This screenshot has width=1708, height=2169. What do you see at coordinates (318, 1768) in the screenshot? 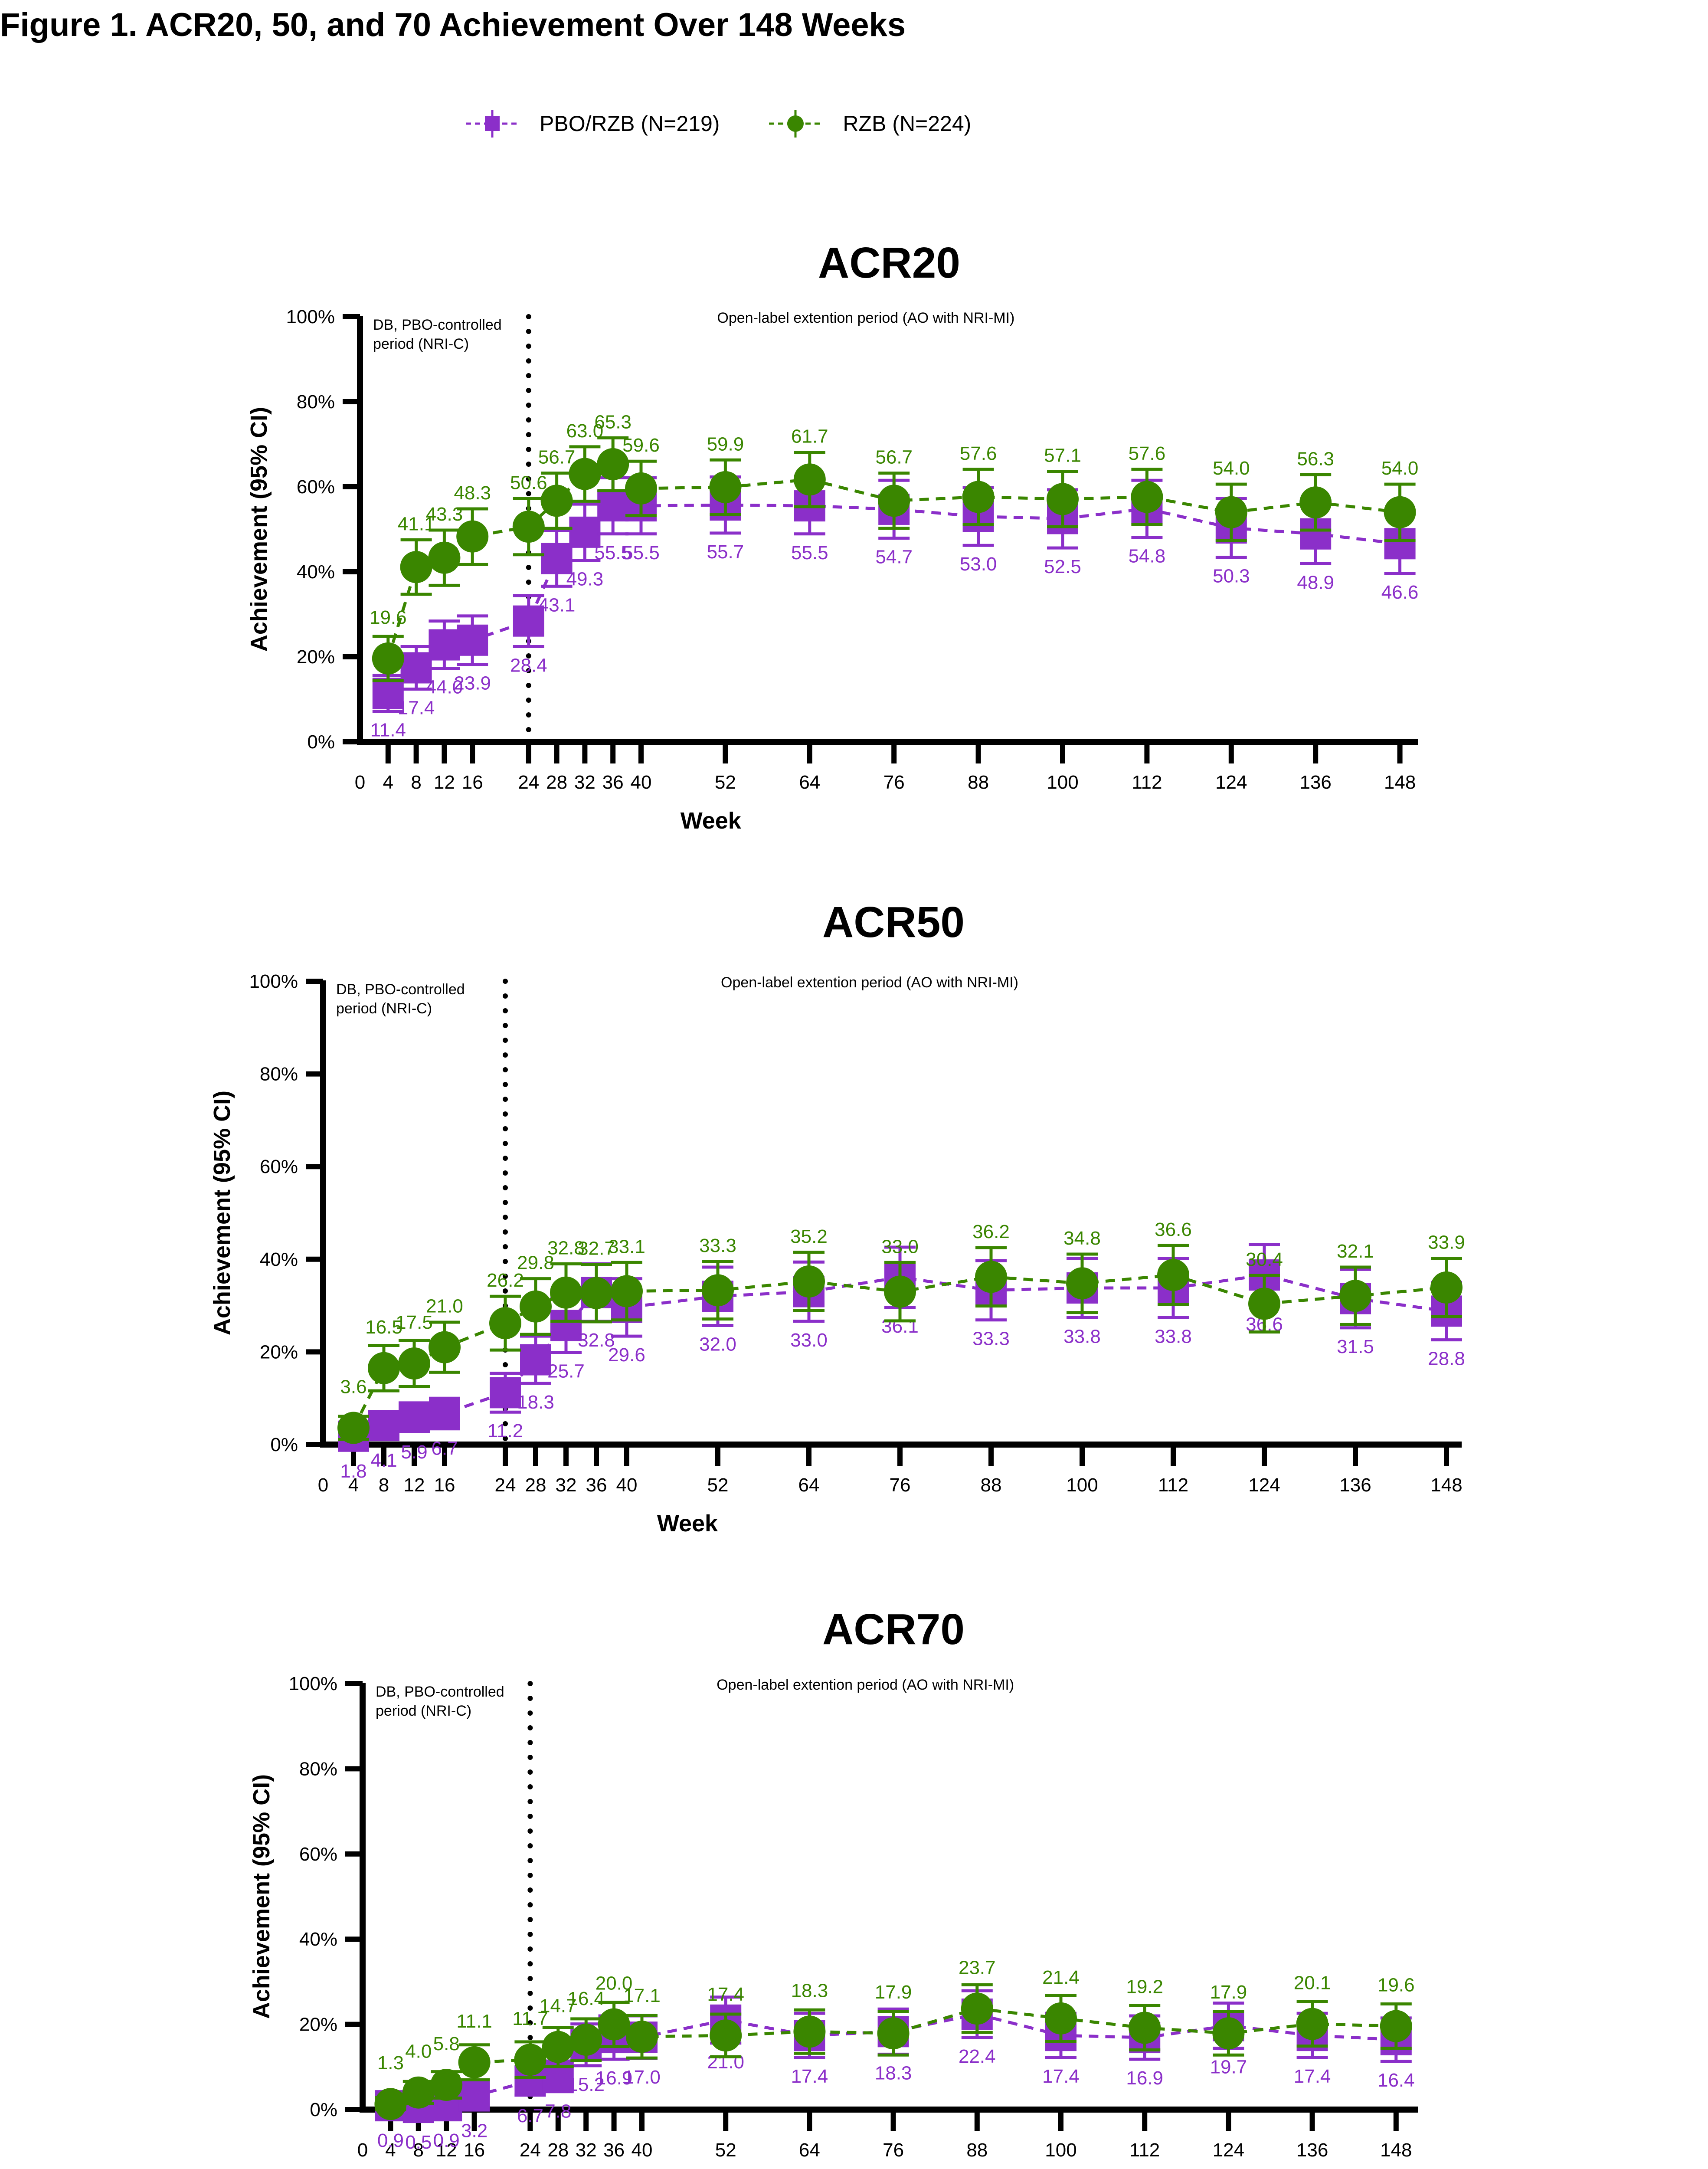
I see `y-tick-label: 80%` at bounding box center [318, 1768].